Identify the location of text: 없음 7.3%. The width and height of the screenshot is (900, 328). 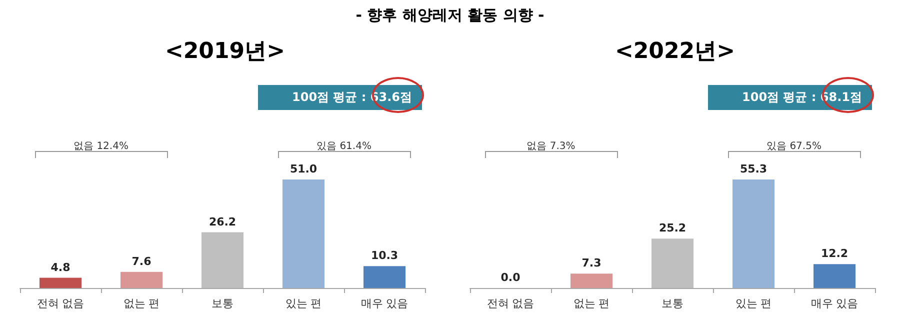
(551, 146).